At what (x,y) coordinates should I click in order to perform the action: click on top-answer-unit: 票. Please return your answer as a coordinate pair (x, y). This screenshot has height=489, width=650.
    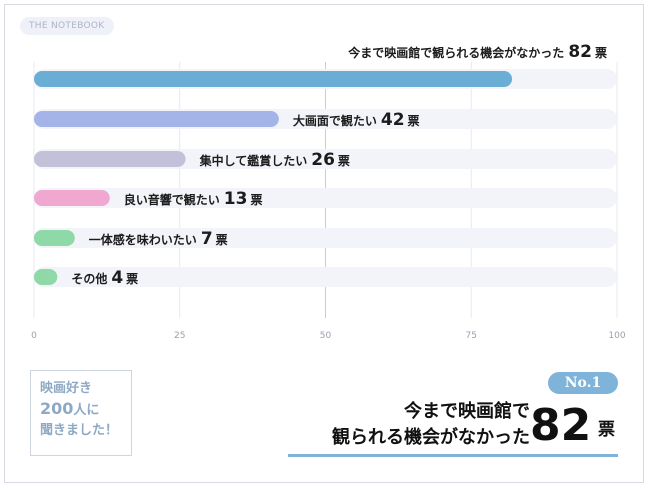
    Looking at the image, I should click on (606, 430).